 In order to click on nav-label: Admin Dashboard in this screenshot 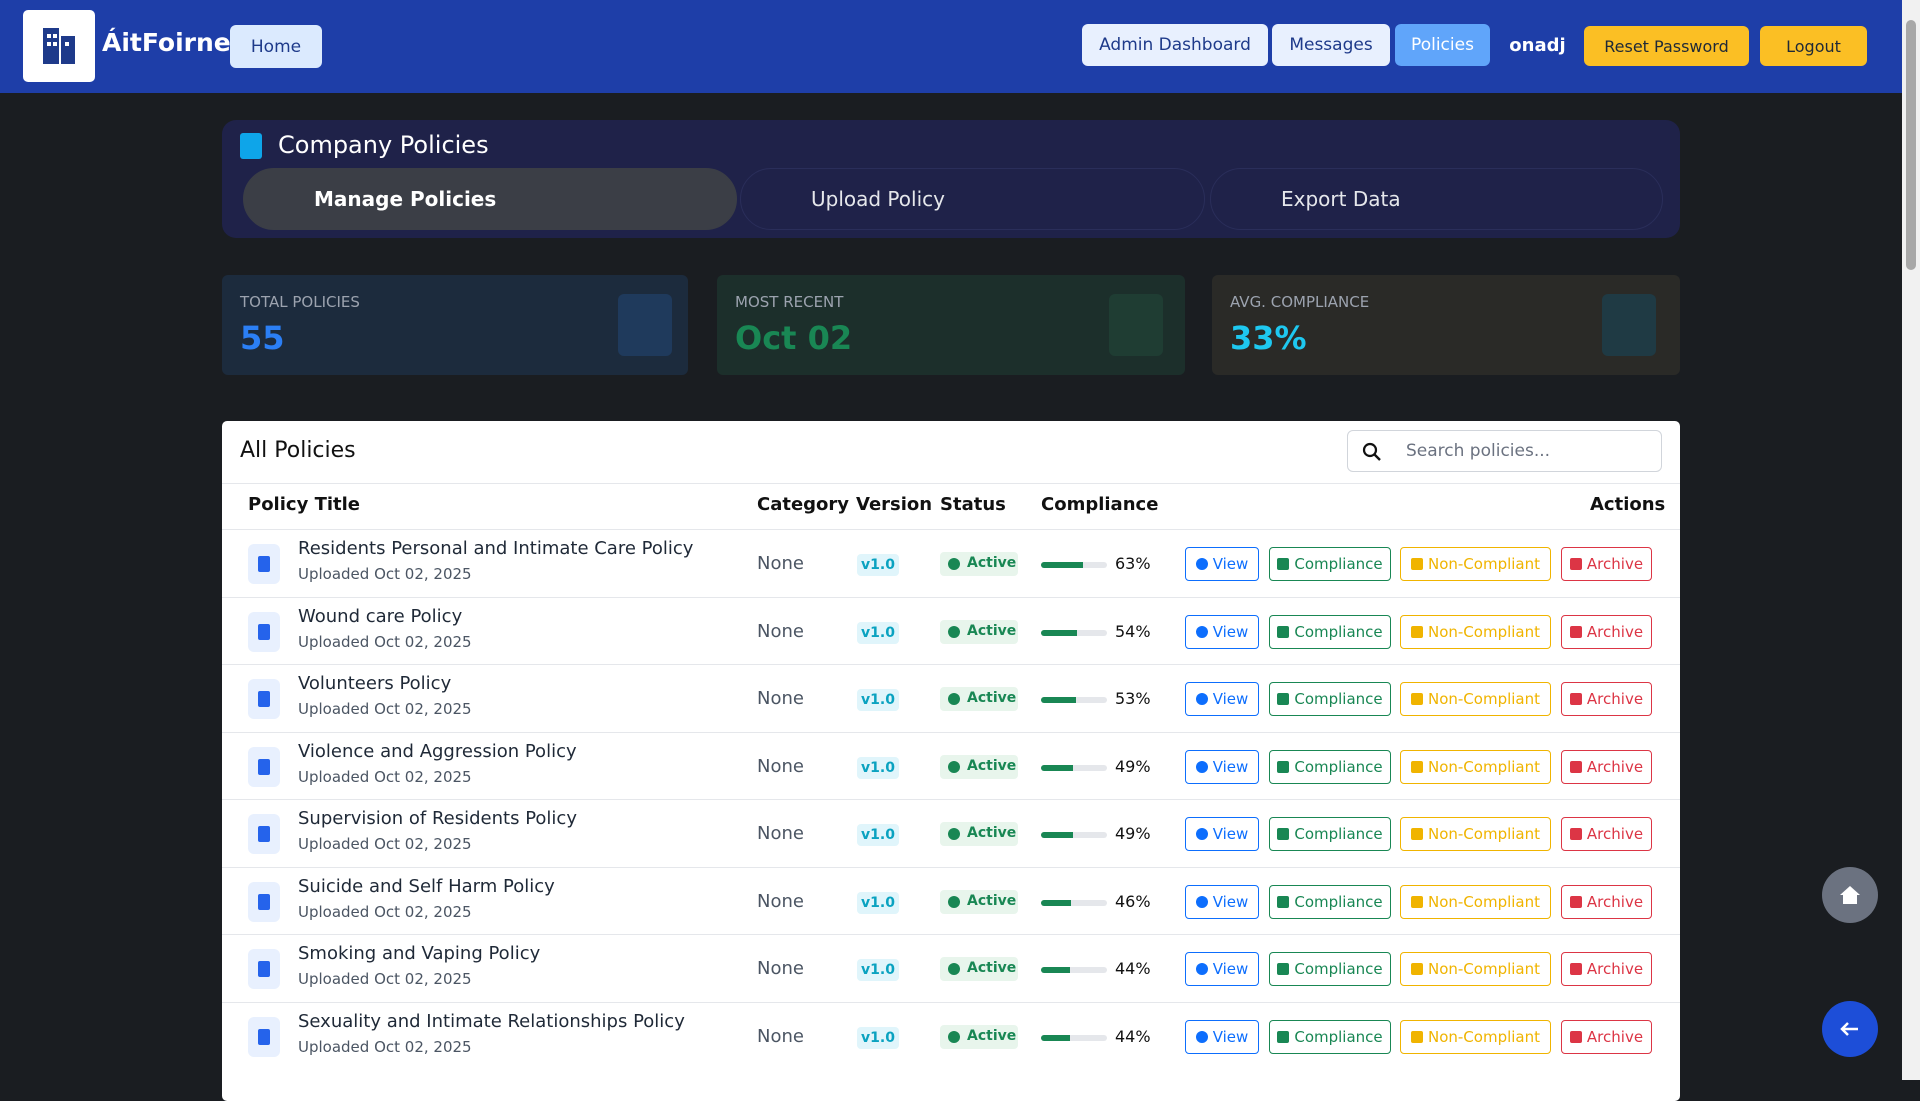, I will do `click(1175, 45)`.